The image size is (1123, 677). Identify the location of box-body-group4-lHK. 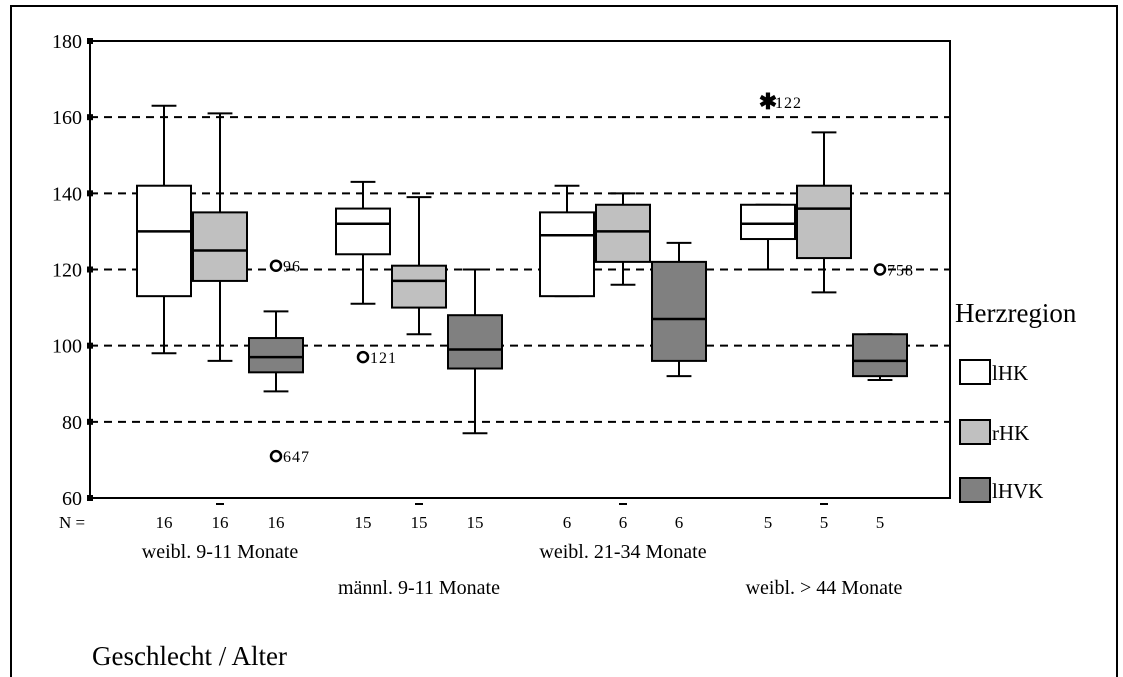
(768, 222).